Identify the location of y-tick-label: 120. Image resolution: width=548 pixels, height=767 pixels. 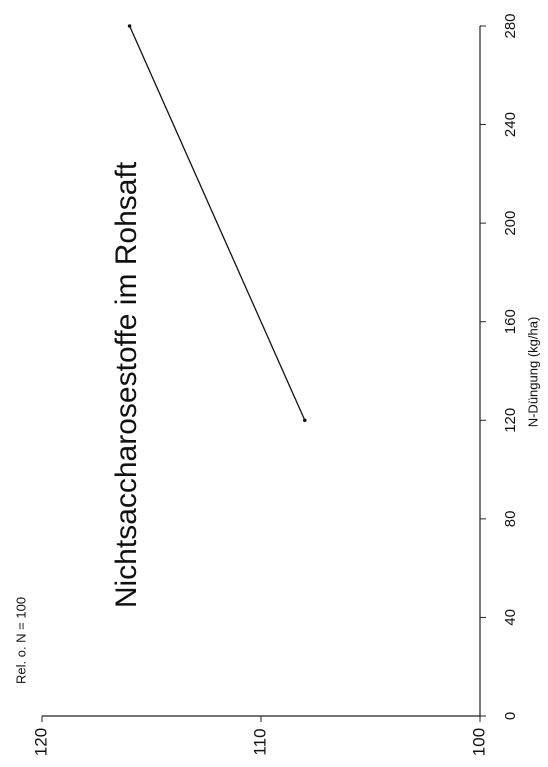
(40, 742).